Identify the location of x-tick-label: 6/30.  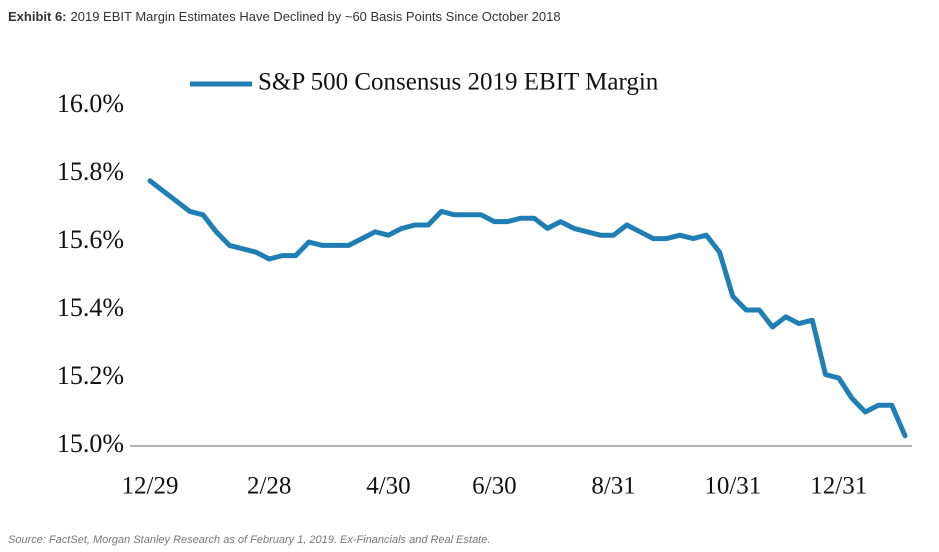
(494, 486).